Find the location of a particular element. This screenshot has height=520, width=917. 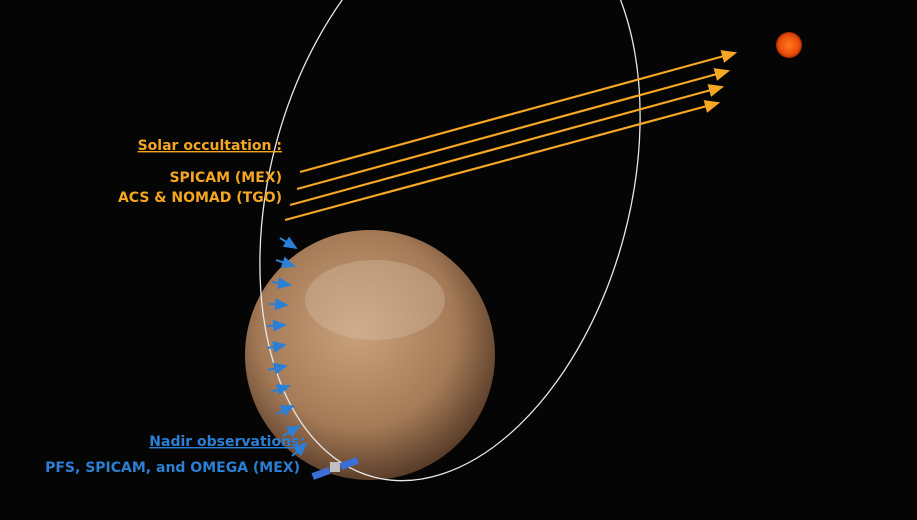

sun is located at coordinates (789, 45).